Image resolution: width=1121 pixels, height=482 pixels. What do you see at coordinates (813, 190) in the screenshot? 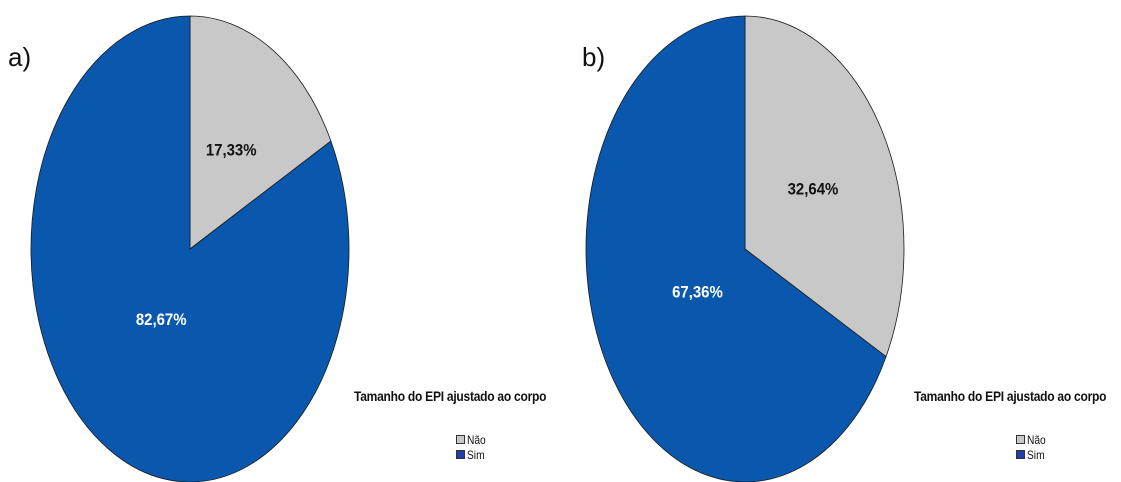
I see `pie-slice-label: 32,64%` at bounding box center [813, 190].